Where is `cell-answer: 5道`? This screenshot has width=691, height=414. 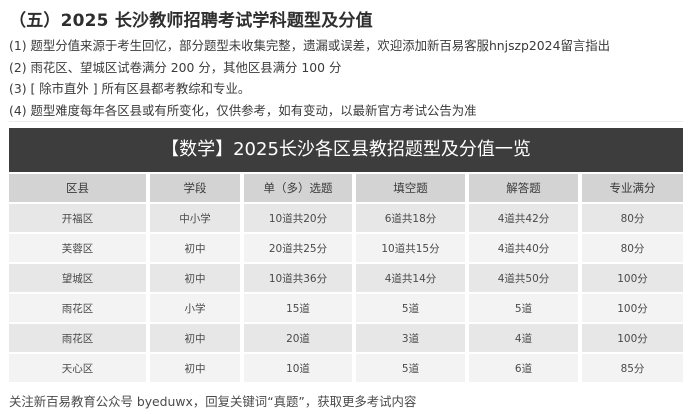
cell-answer: 5道 is located at coordinates (523, 308).